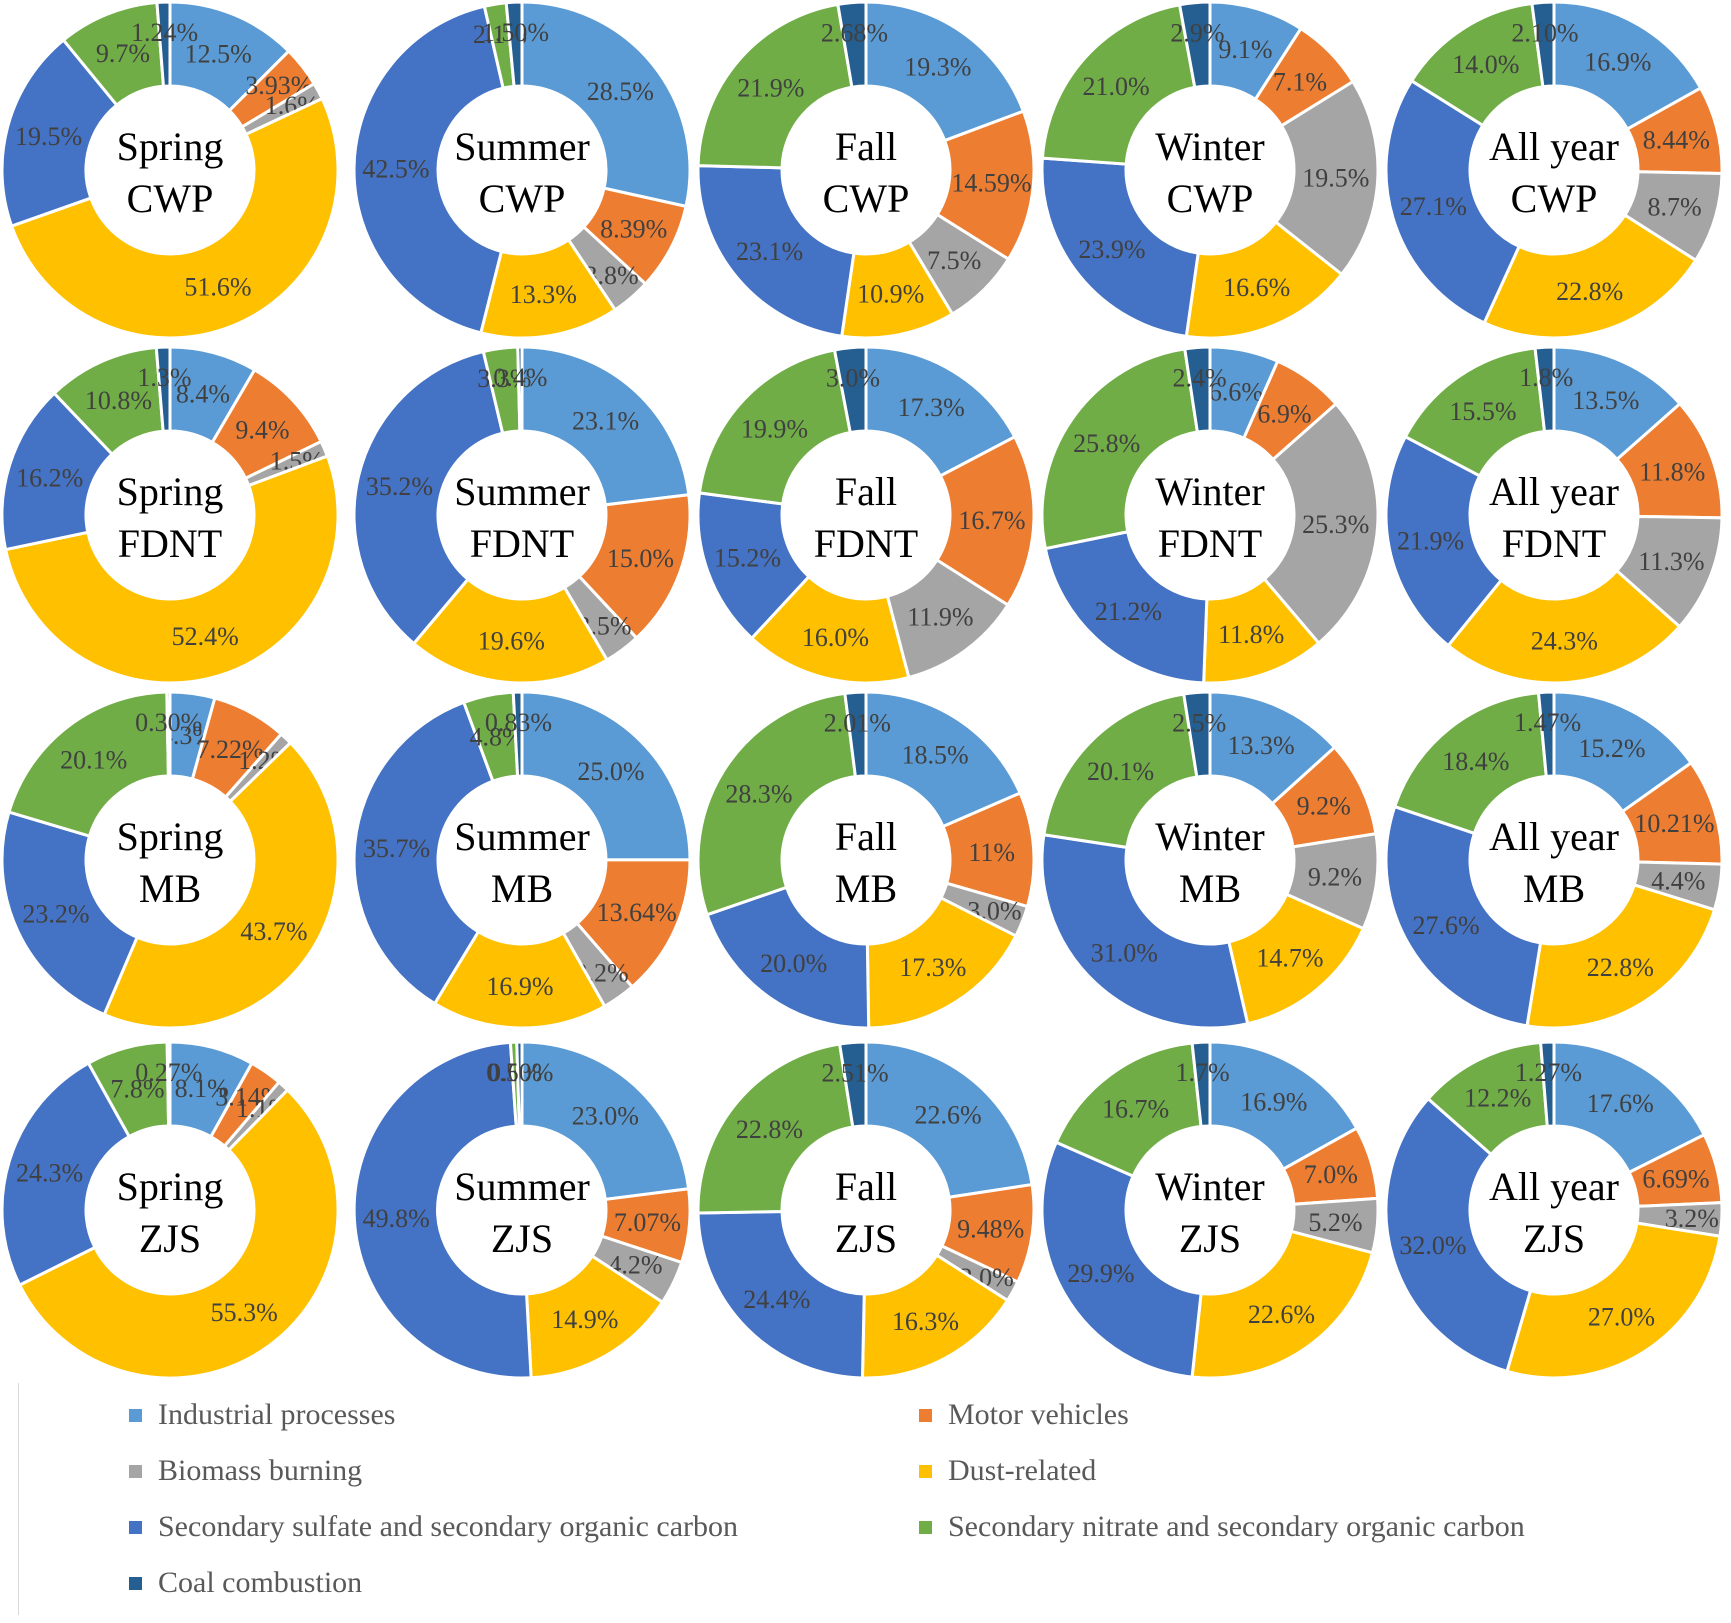 The width and height of the screenshot is (1731, 1623). Describe the element at coordinates (522, 491) in the screenshot. I see `center-season-label: Summer` at that location.